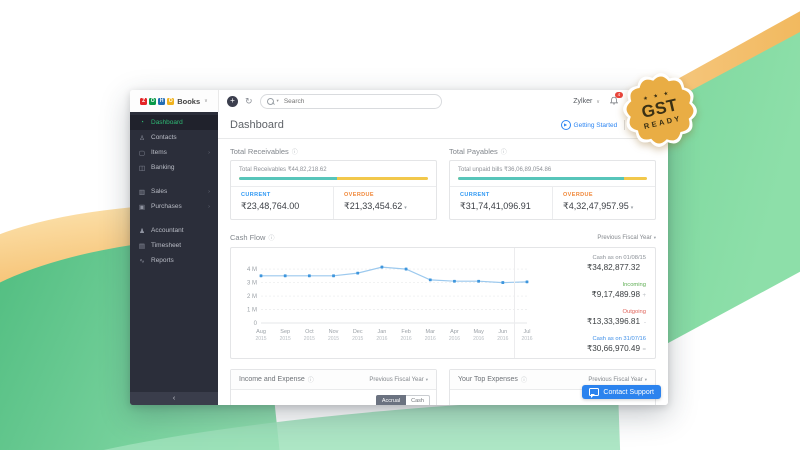  What do you see at coordinates (334, 332) in the screenshot?
I see `svg-text: Nov` at bounding box center [334, 332].